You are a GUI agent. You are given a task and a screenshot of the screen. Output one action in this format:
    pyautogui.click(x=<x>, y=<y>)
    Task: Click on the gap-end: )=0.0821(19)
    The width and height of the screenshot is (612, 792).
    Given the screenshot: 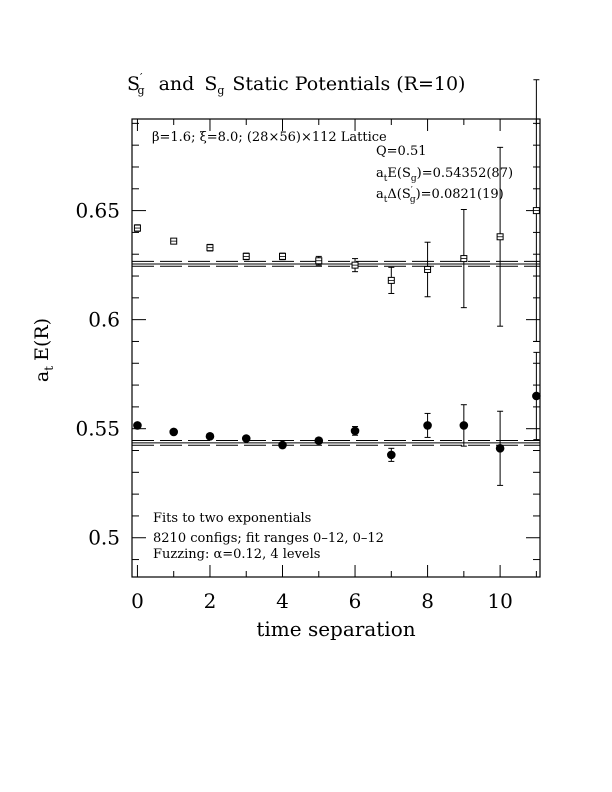 What is the action you would take?
    pyautogui.click(x=460, y=194)
    